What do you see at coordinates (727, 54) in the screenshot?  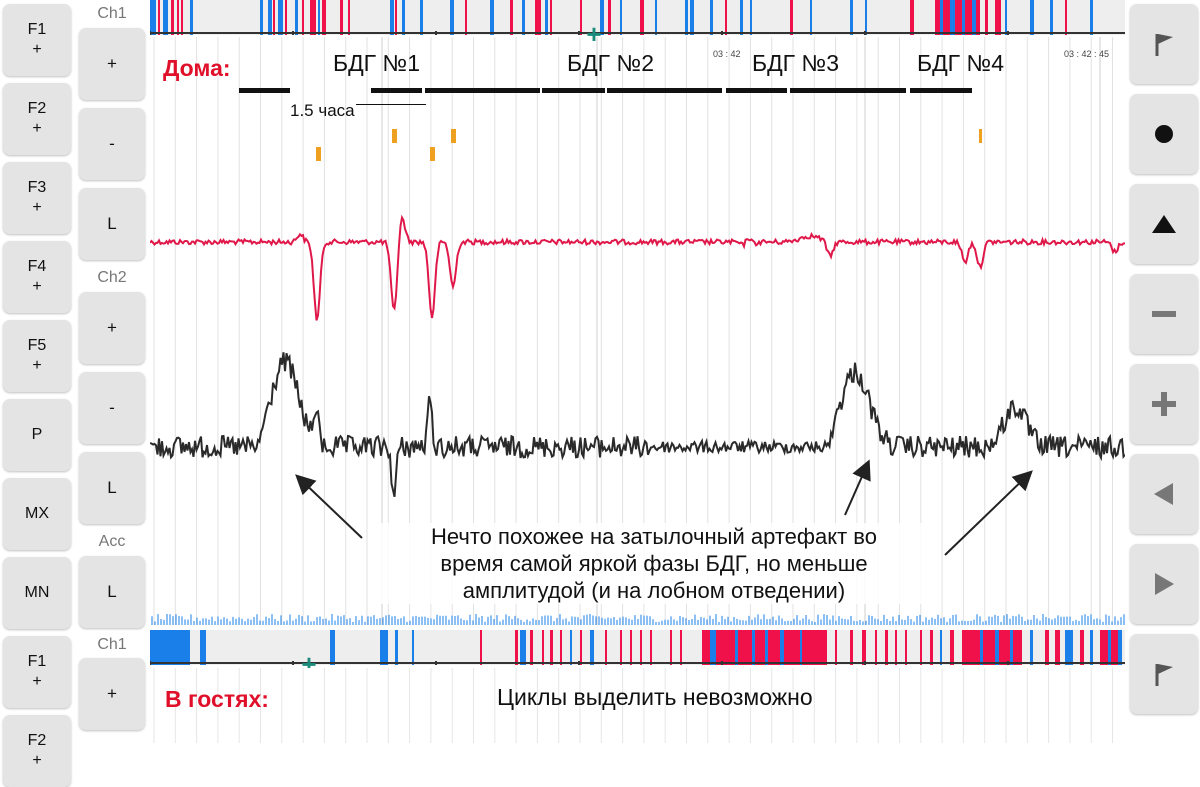 I see `time-marker-1: 03 : 42` at bounding box center [727, 54].